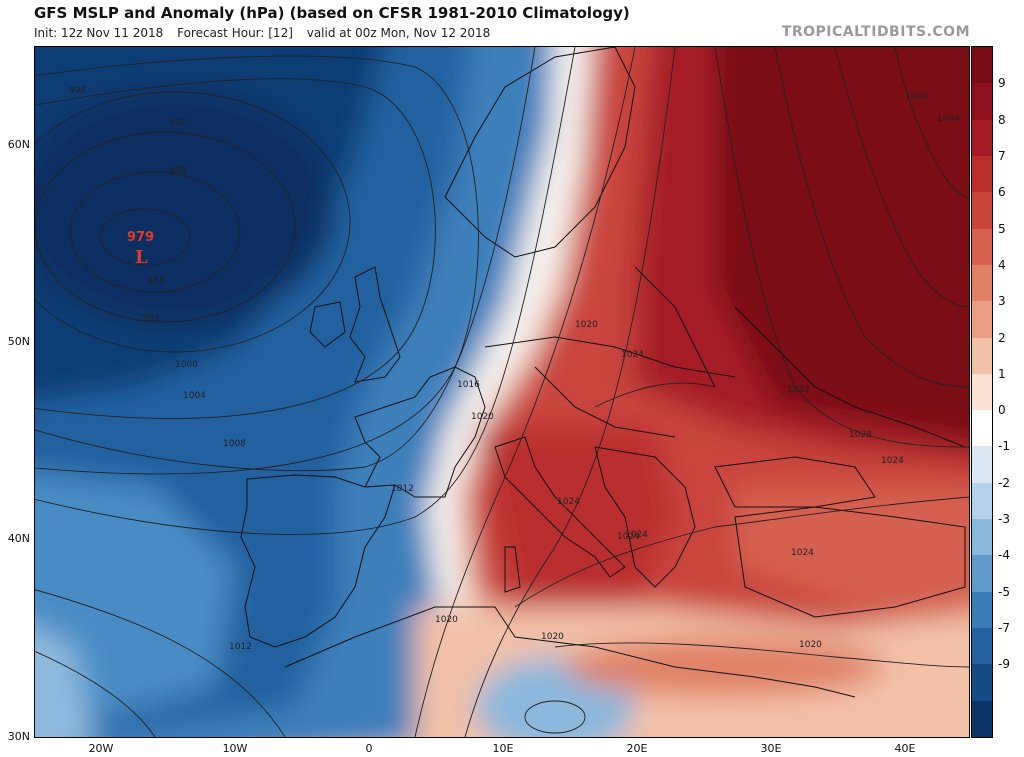 This screenshot has width=1024, height=757. What do you see at coordinates (1002, 155) in the screenshot?
I see `colorbar-tick-label: 7` at bounding box center [1002, 155].